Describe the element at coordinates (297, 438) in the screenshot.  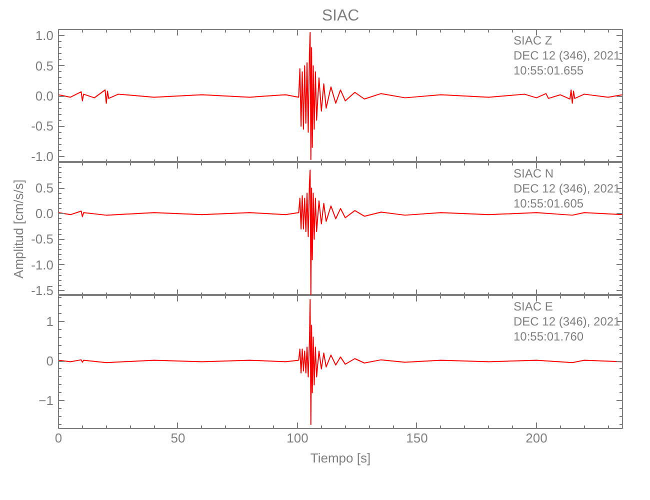
I see `x-tick-label: 100` at that location.